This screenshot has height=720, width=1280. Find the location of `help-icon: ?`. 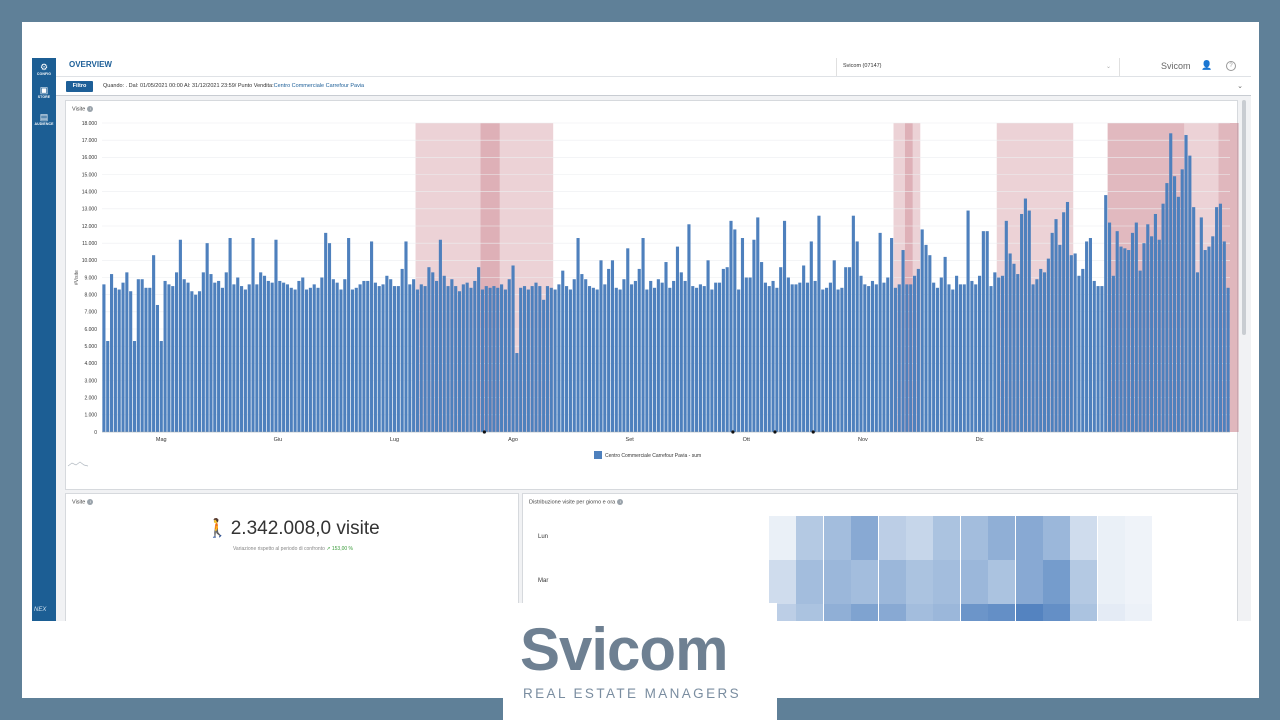

help-icon: ? is located at coordinates (1231, 66).